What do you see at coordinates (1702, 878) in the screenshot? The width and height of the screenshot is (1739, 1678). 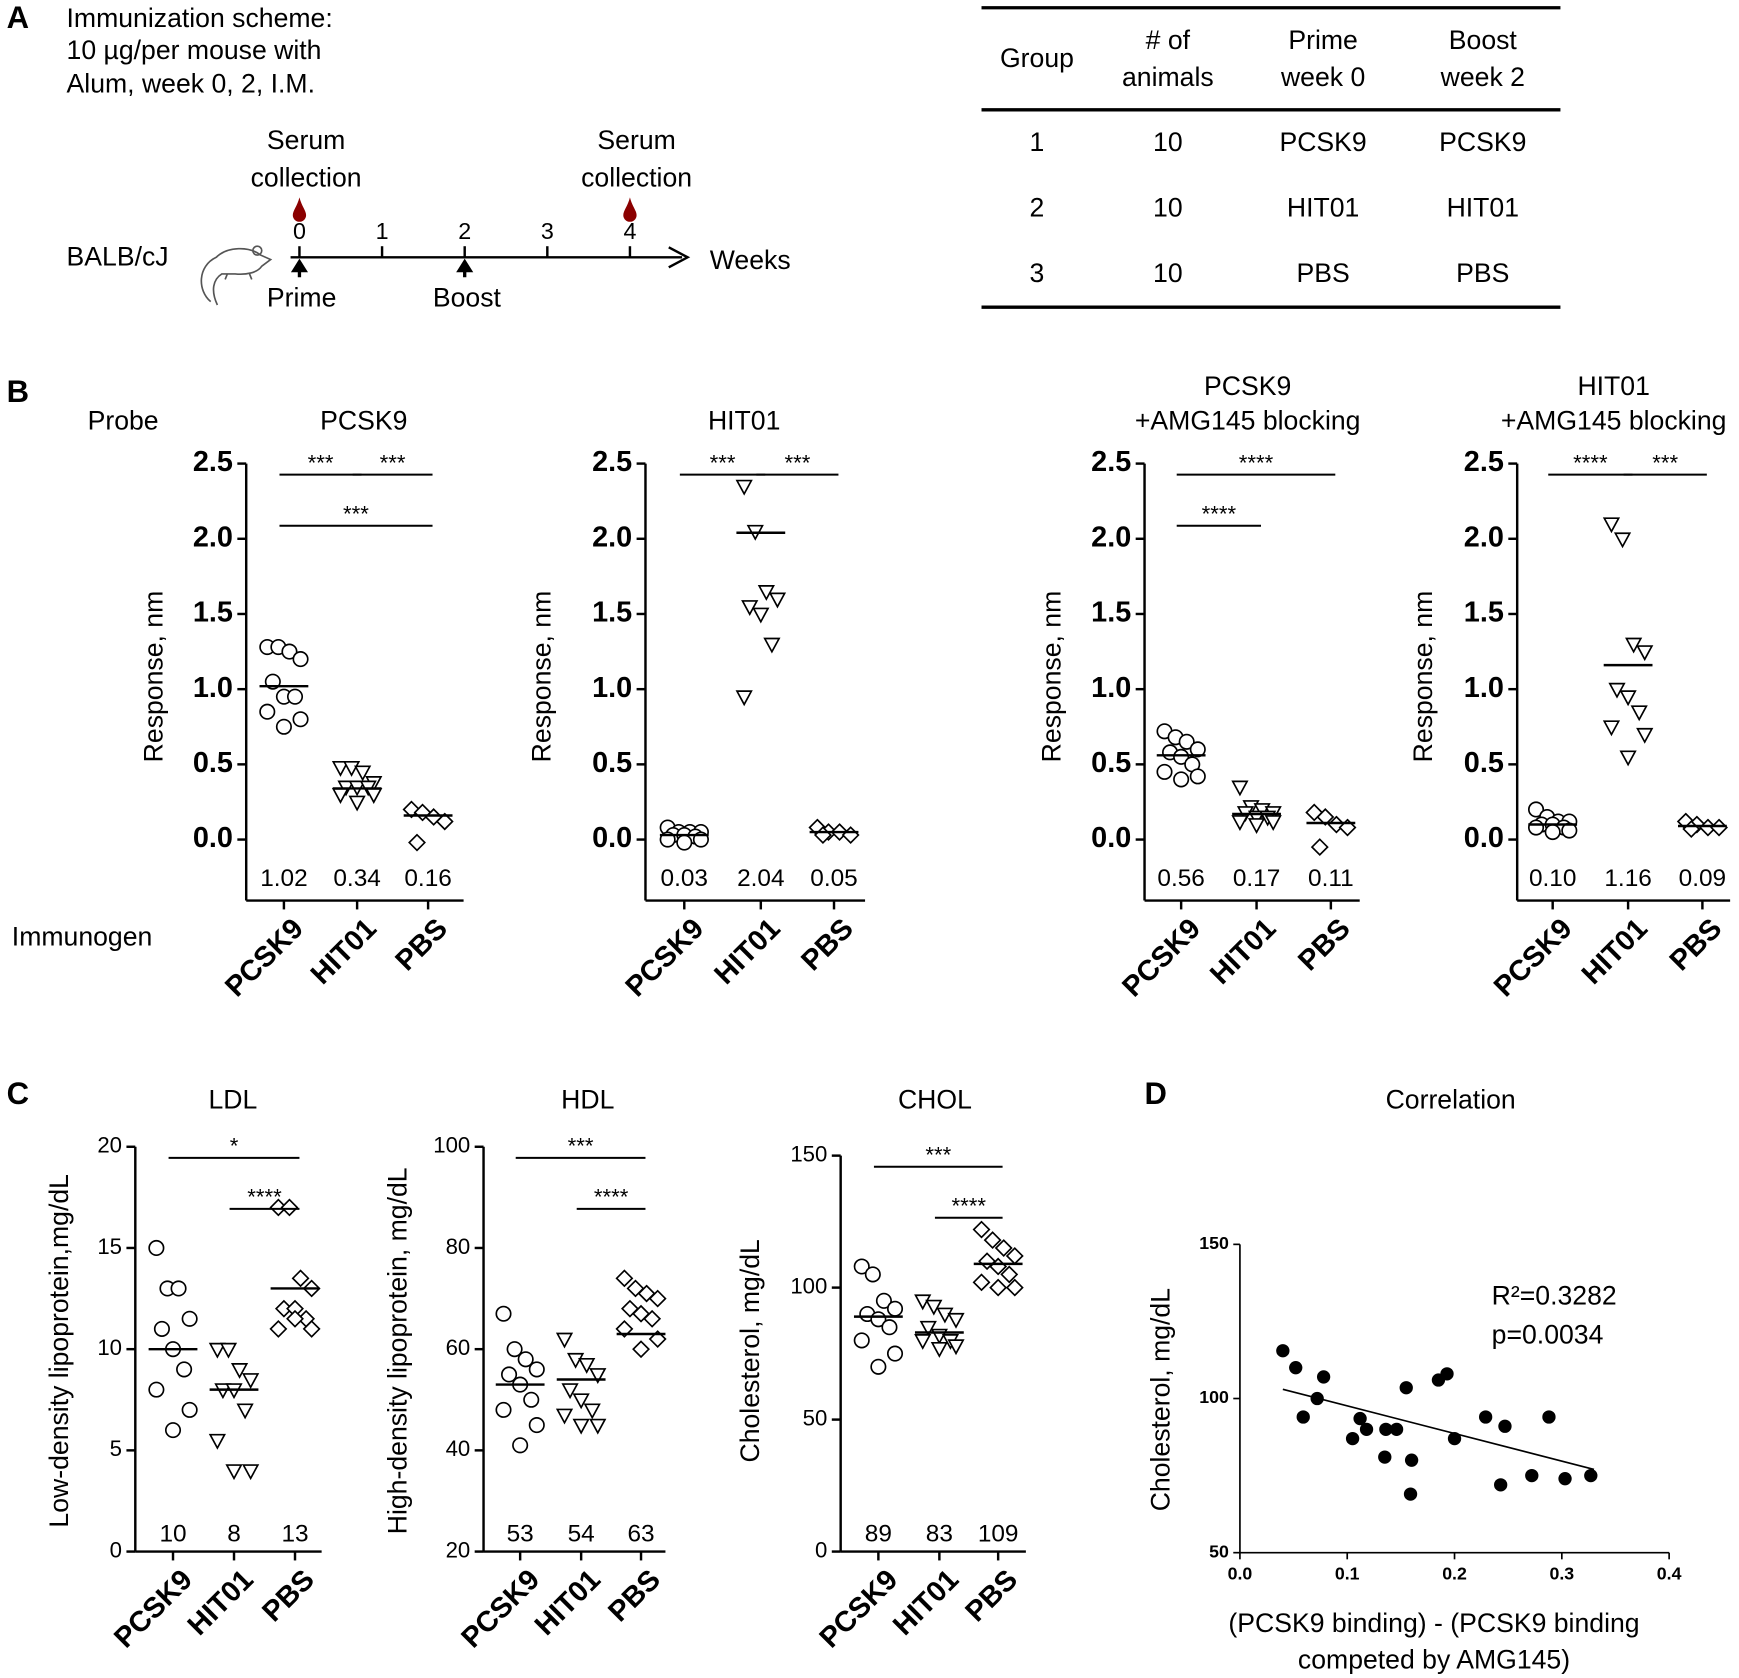 I see `mean-label: 0.09` at bounding box center [1702, 878].